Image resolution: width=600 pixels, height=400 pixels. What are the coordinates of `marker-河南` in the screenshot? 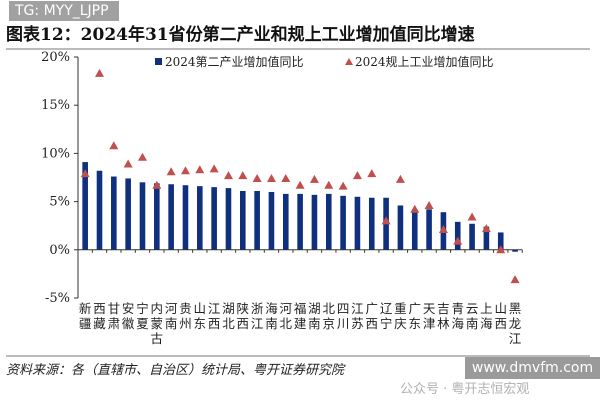 It's located at (171, 171).